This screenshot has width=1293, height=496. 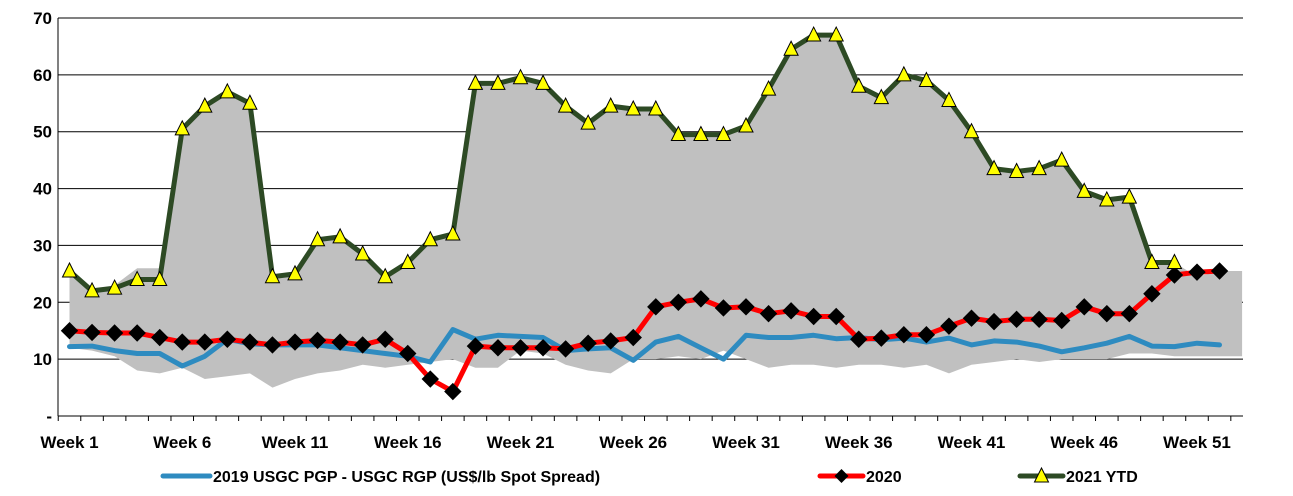 I want to click on x-tick-label: Week 11, so click(x=295, y=442).